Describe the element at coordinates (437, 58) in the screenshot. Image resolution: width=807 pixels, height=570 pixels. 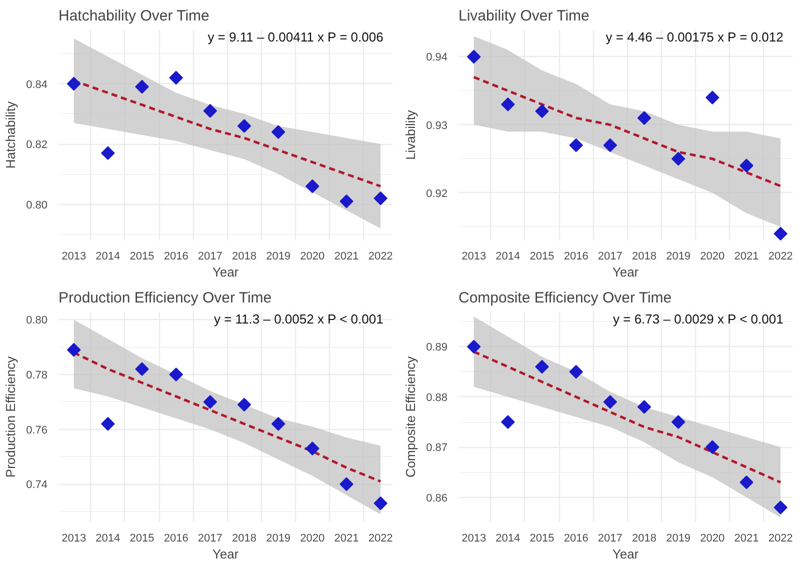
I see `y-tick-label: 0.94` at that location.